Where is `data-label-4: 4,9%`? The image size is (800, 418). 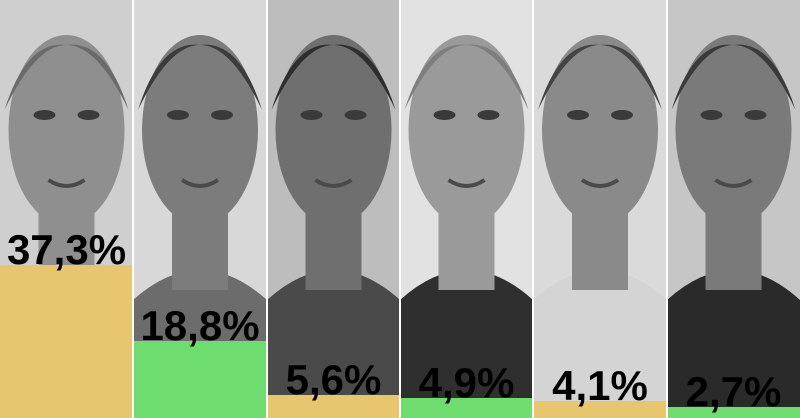 data-label-4: 4,9% is located at coordinates (466, 382).